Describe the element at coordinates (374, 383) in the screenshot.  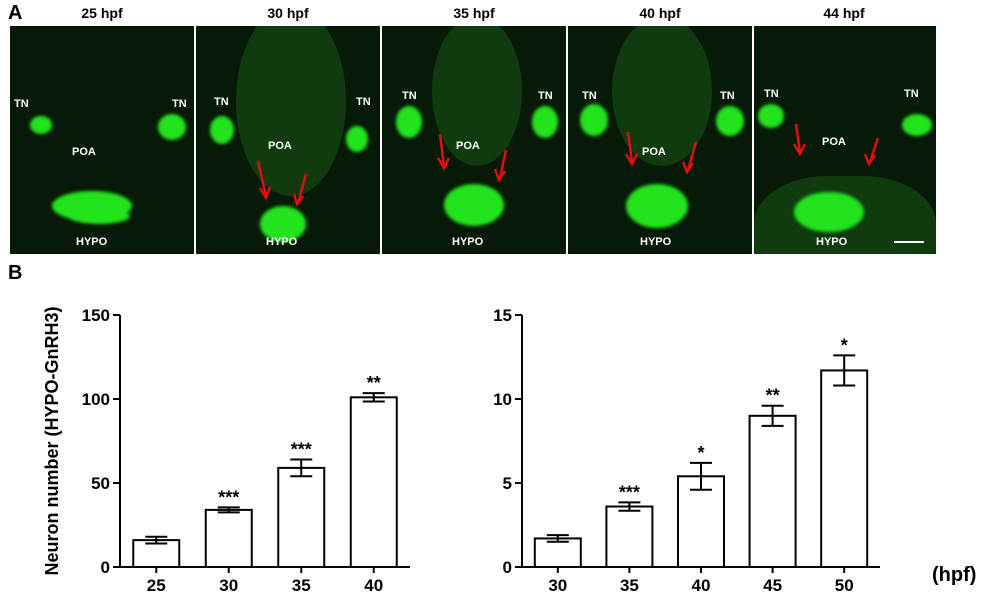
I see `significance-40: **` at that location.